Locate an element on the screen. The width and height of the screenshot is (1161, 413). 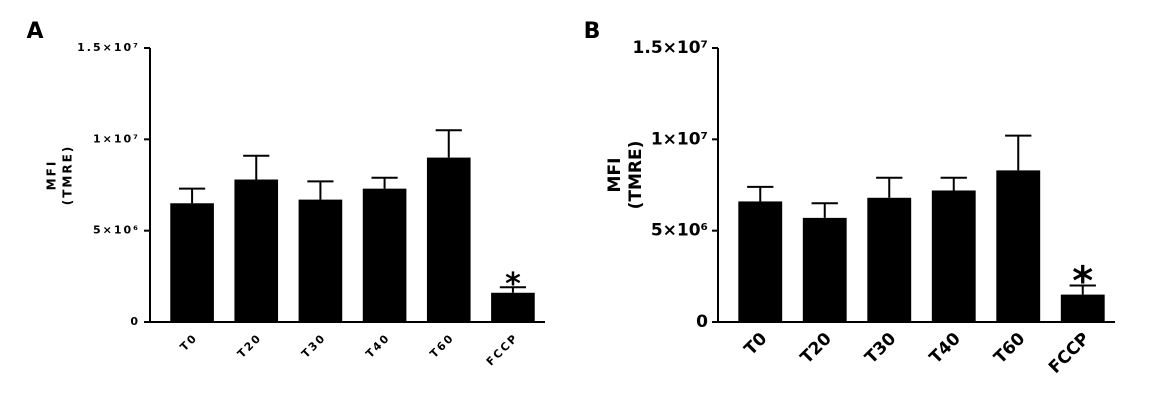
panel-label: B is located at coordinates (592, 31).